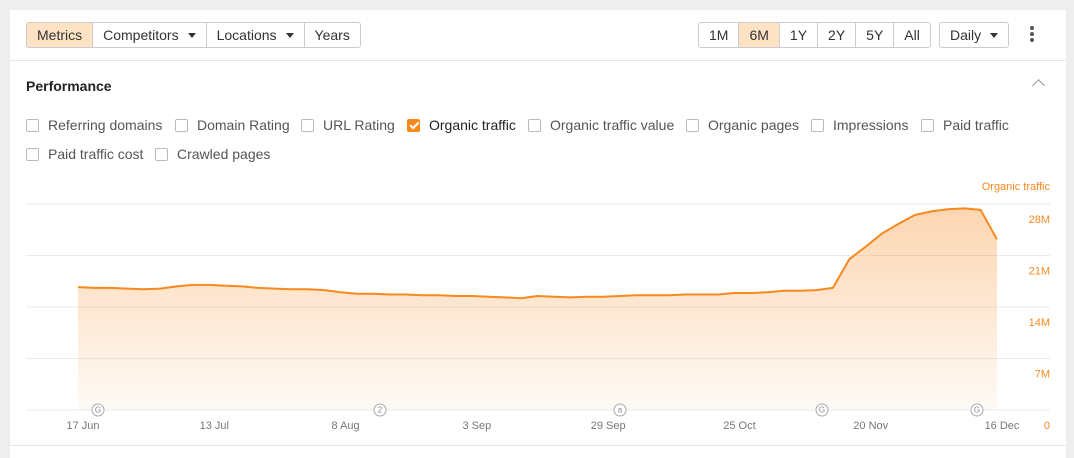 The image size is (1074, 458). What do you see at coordinates (966, 35) in the screenshot?
I see `interval-label: Daily` at bounding box center [966, 35].